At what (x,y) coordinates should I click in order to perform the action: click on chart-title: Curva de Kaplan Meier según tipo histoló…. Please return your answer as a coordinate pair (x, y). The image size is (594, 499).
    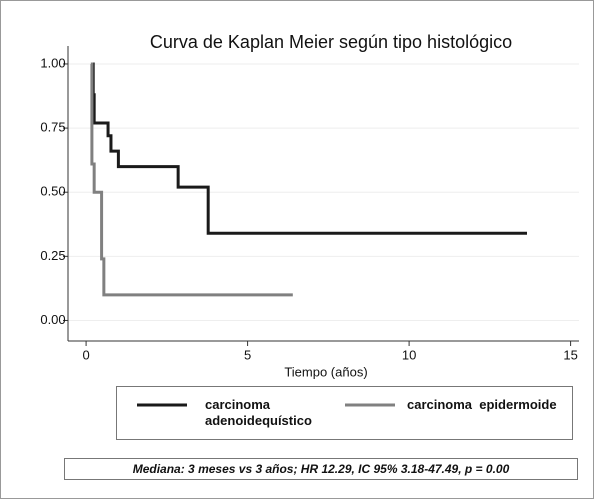
    Looking at the image, I should click on (331, 42).